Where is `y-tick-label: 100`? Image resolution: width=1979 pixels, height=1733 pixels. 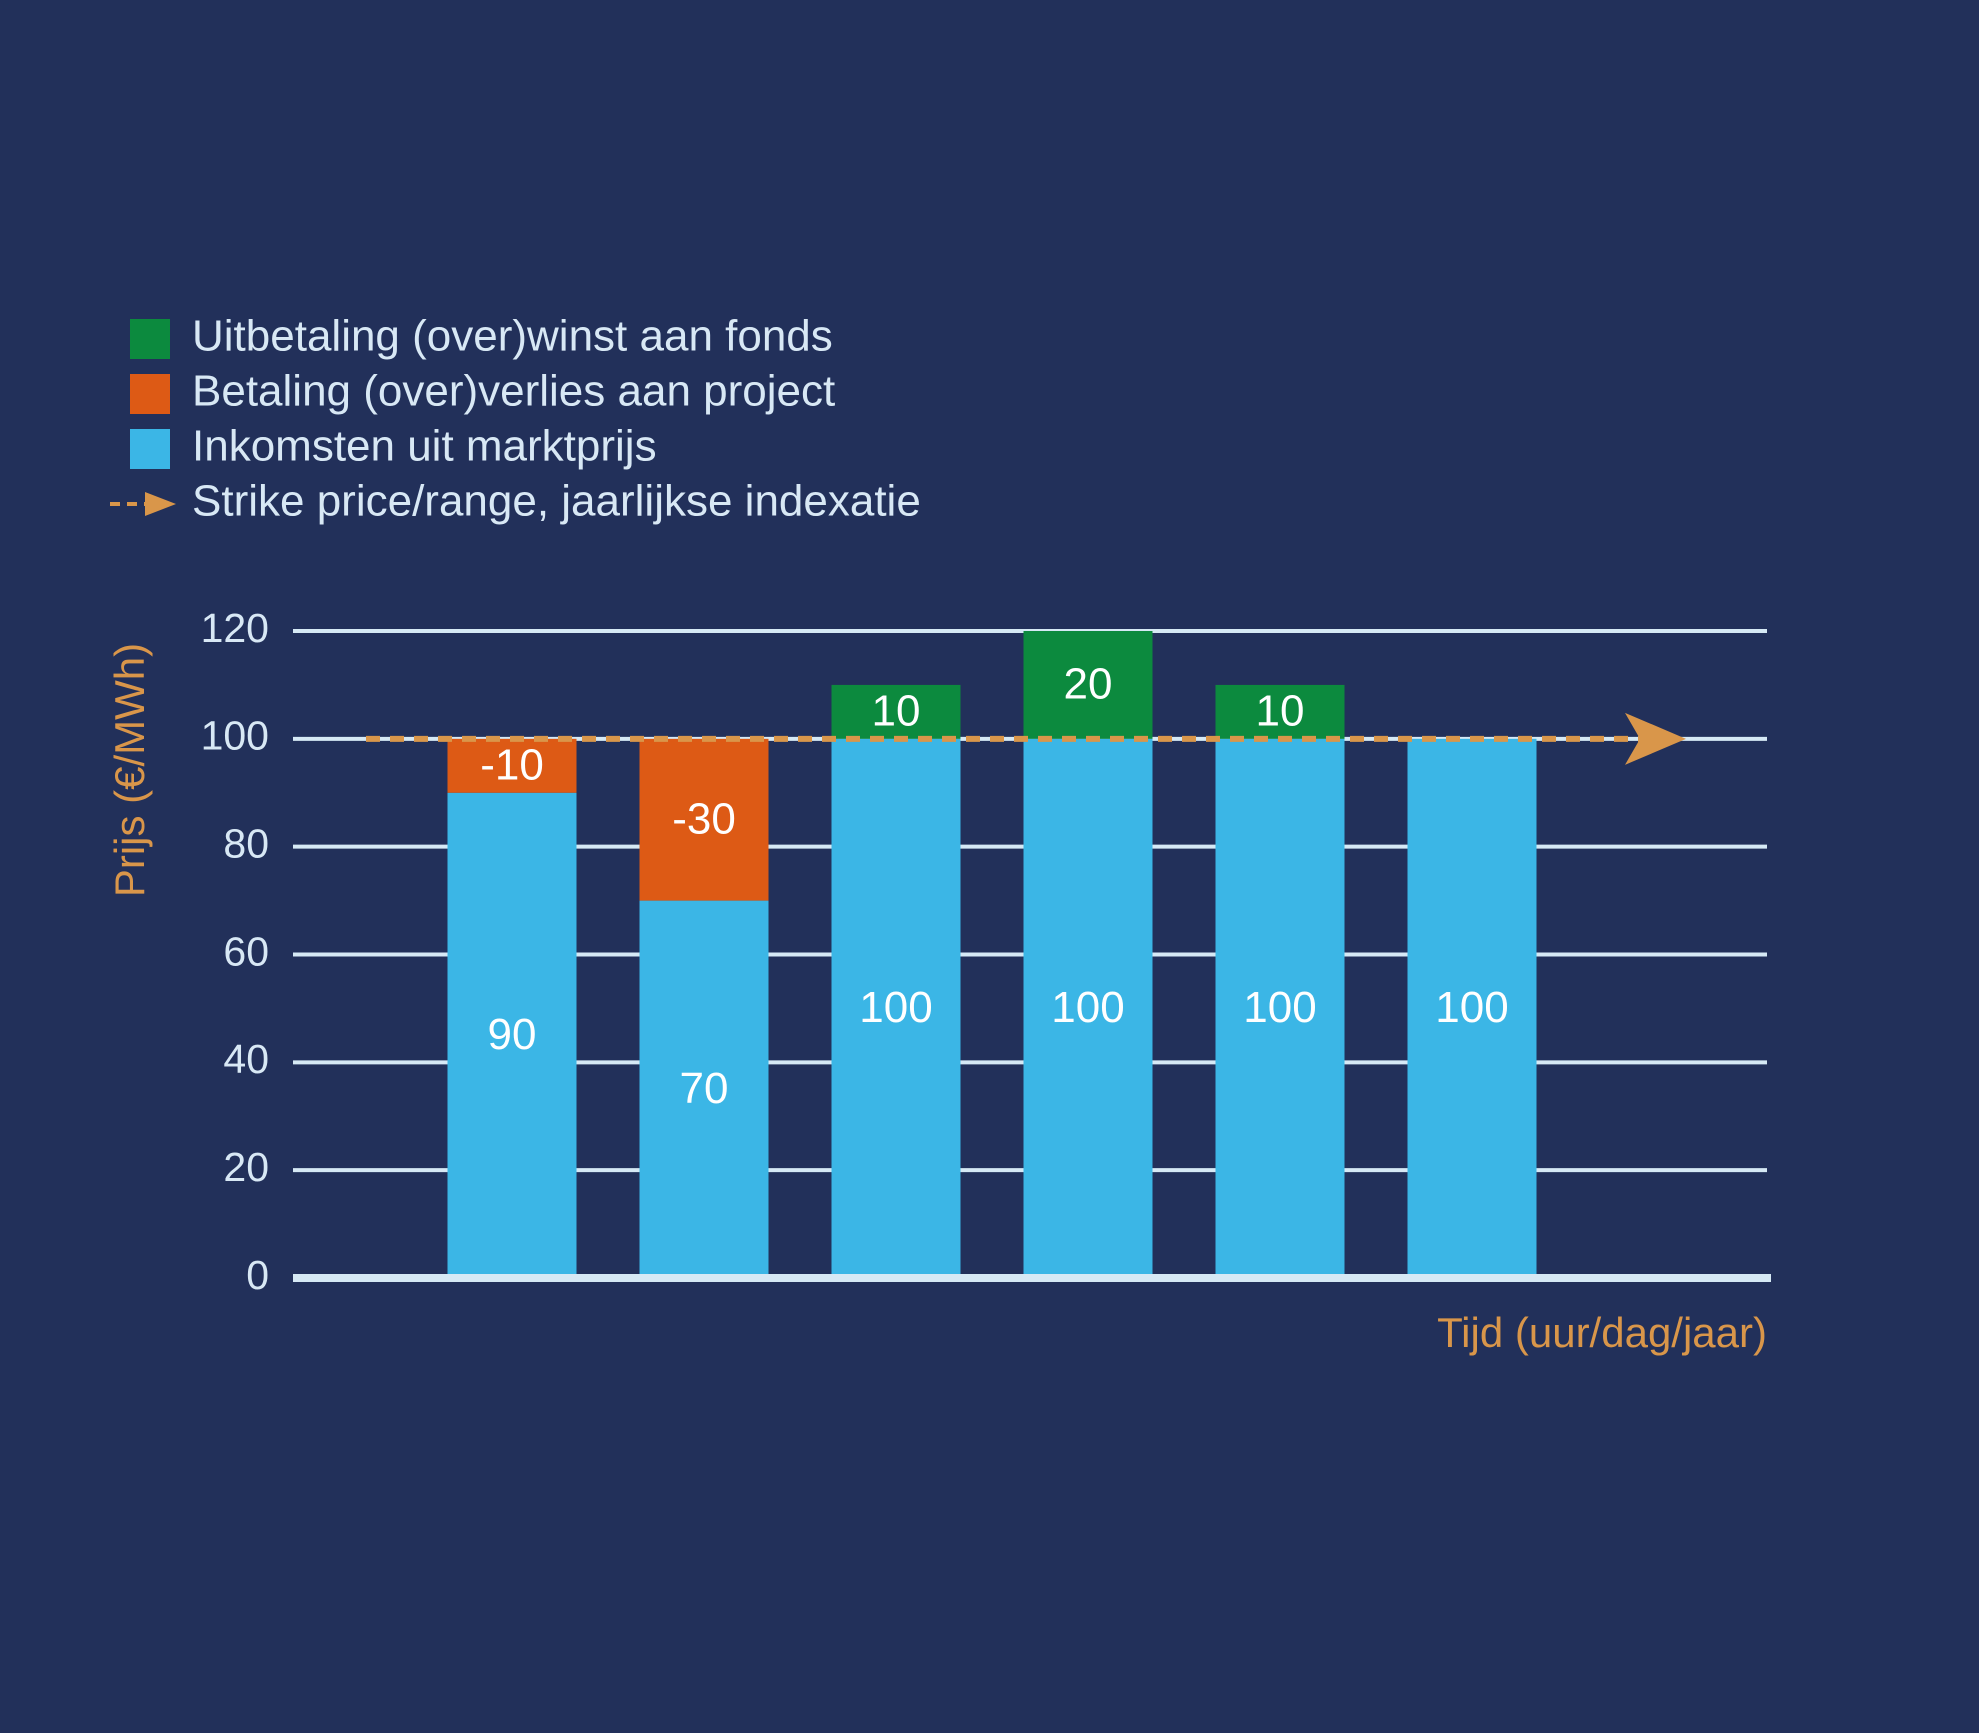 y-tick-label: 100 is located at coordinates (235, 736).